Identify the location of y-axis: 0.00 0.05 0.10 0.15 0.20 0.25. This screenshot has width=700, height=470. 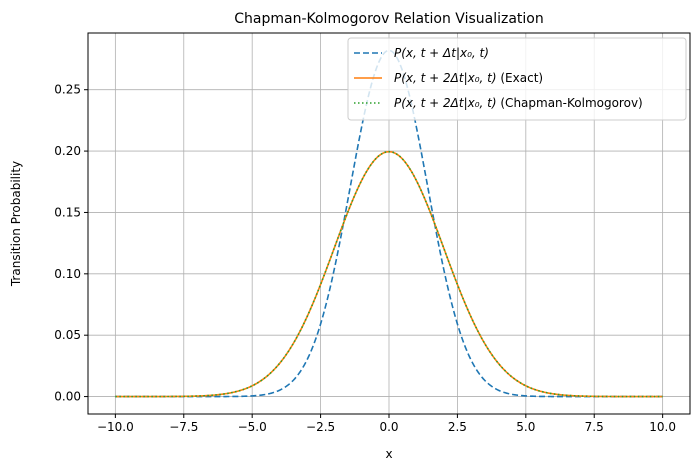
(71, 243).